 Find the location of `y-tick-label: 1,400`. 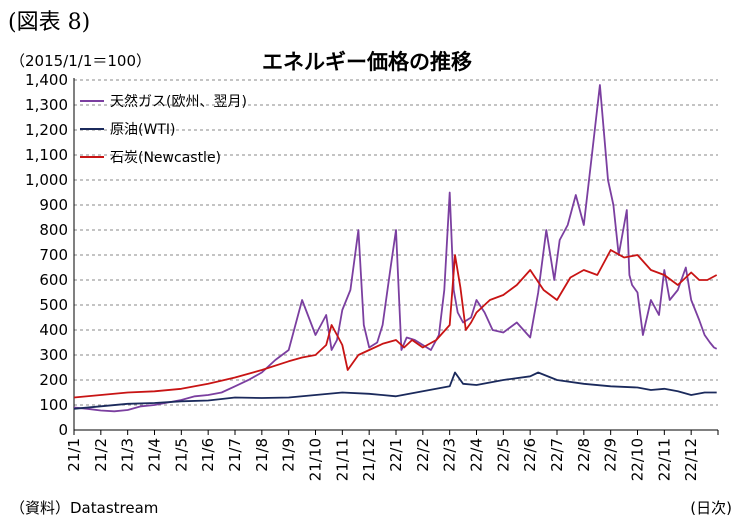

y-tick-label: 1,400 is located at coordinates (46, 80).